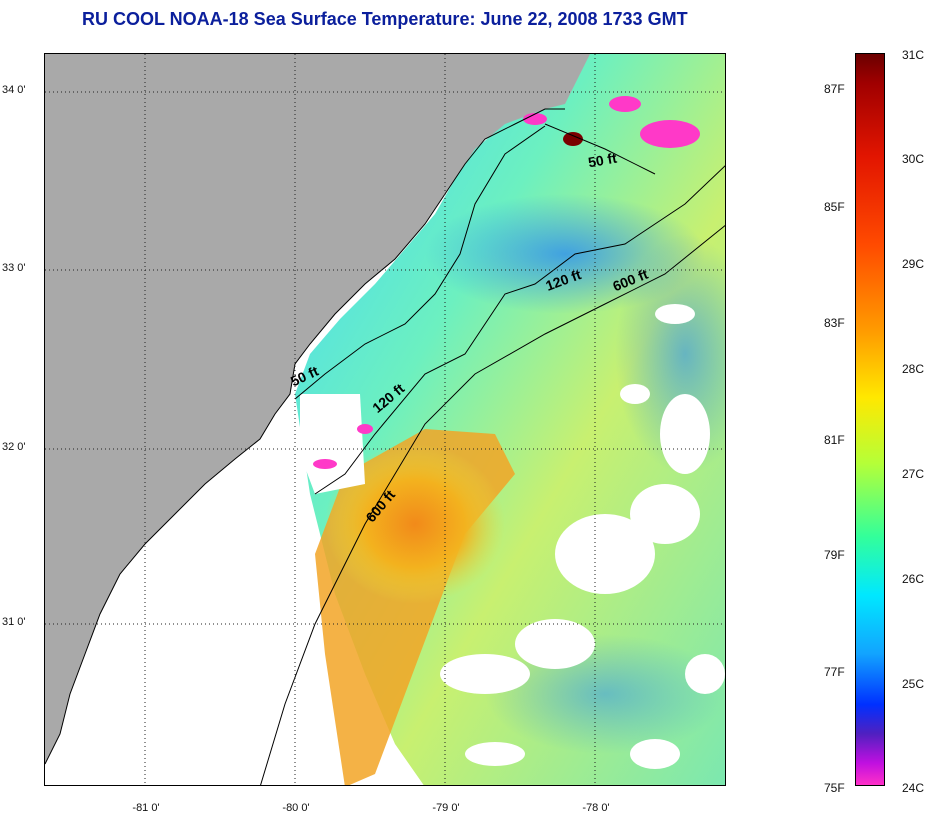 Image resolution: width=936 pixels, height=817 pixels. Describe the element at coordinates (573, 139) in the screenshot. I see `hot-spot` at that location.